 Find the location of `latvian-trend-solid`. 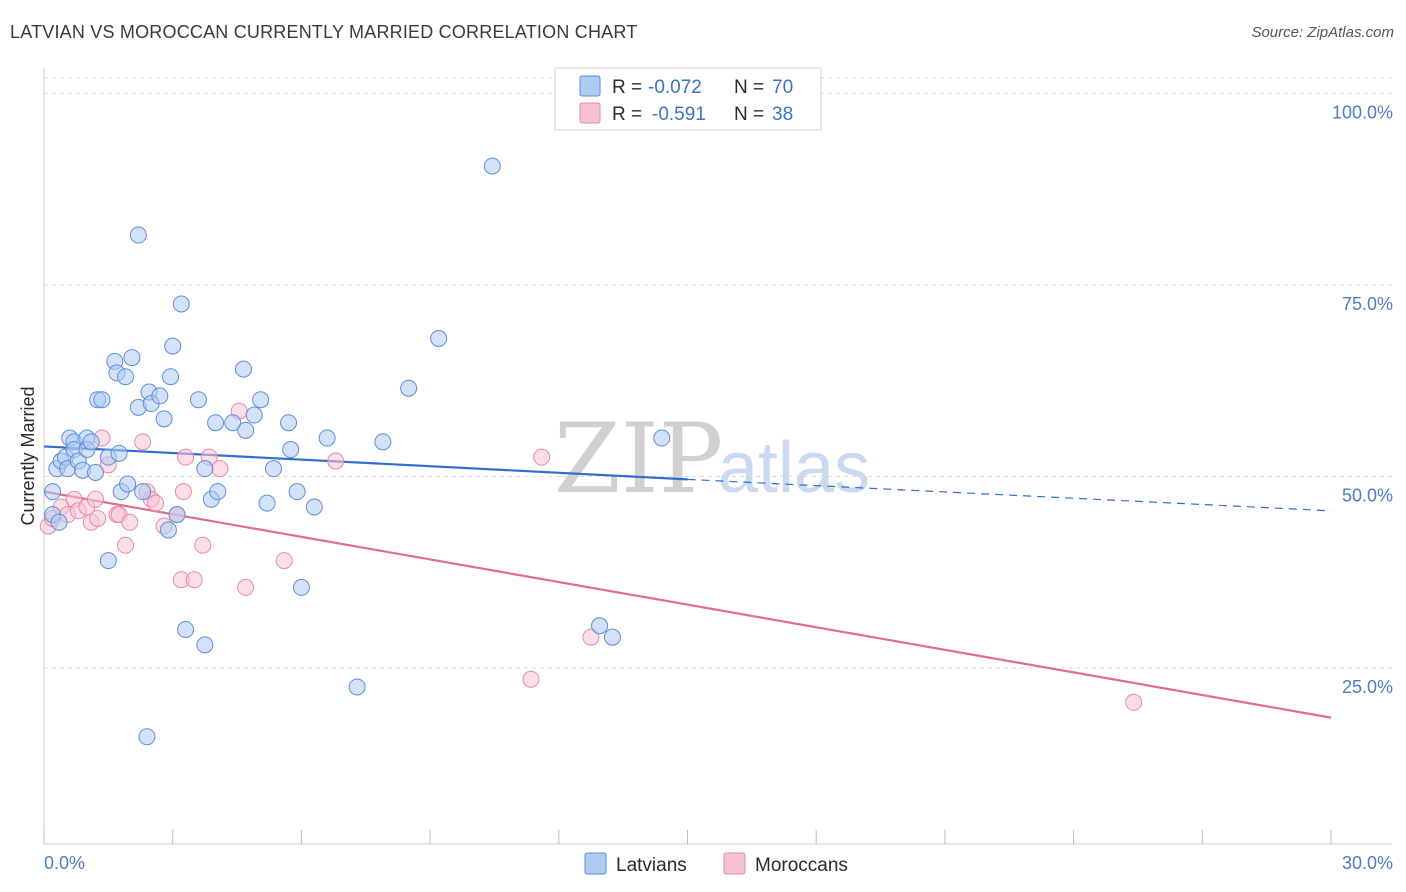

latvian-trend-solid is located at coordinates (365, 463).